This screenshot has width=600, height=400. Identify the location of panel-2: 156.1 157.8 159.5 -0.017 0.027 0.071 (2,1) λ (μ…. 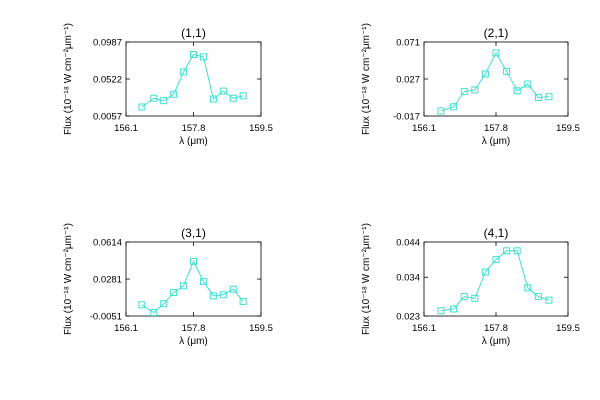
(470, 85).